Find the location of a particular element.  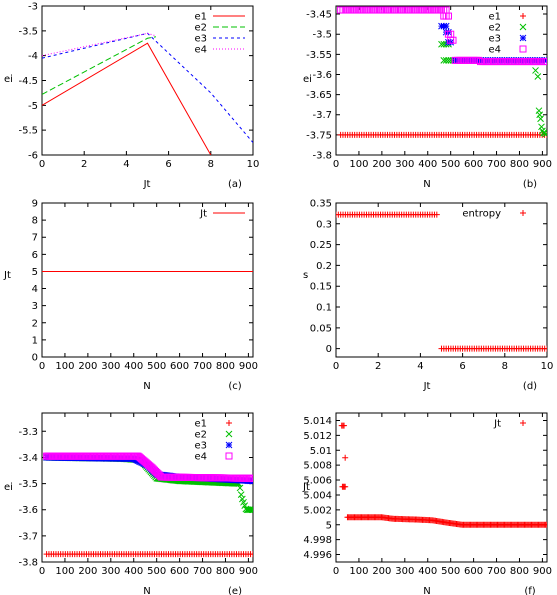

y-tick-label: 0.05 is located at coordinates (321, 328).